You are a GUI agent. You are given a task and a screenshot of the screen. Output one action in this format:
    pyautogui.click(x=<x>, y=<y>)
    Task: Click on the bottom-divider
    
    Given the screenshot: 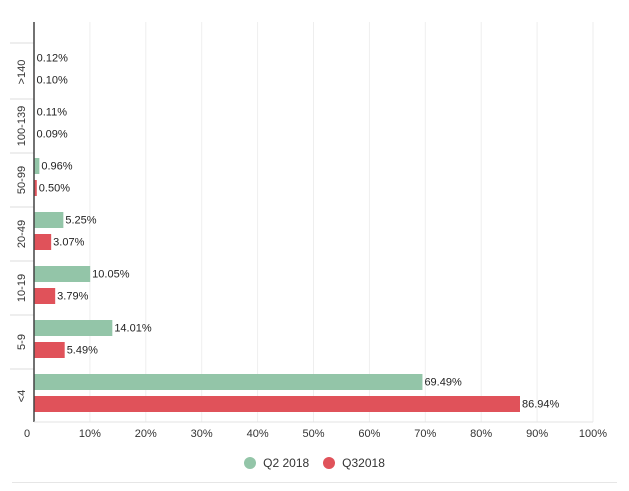 What is the action you would take?
    pyautogui.click(x=314, y=482)
    